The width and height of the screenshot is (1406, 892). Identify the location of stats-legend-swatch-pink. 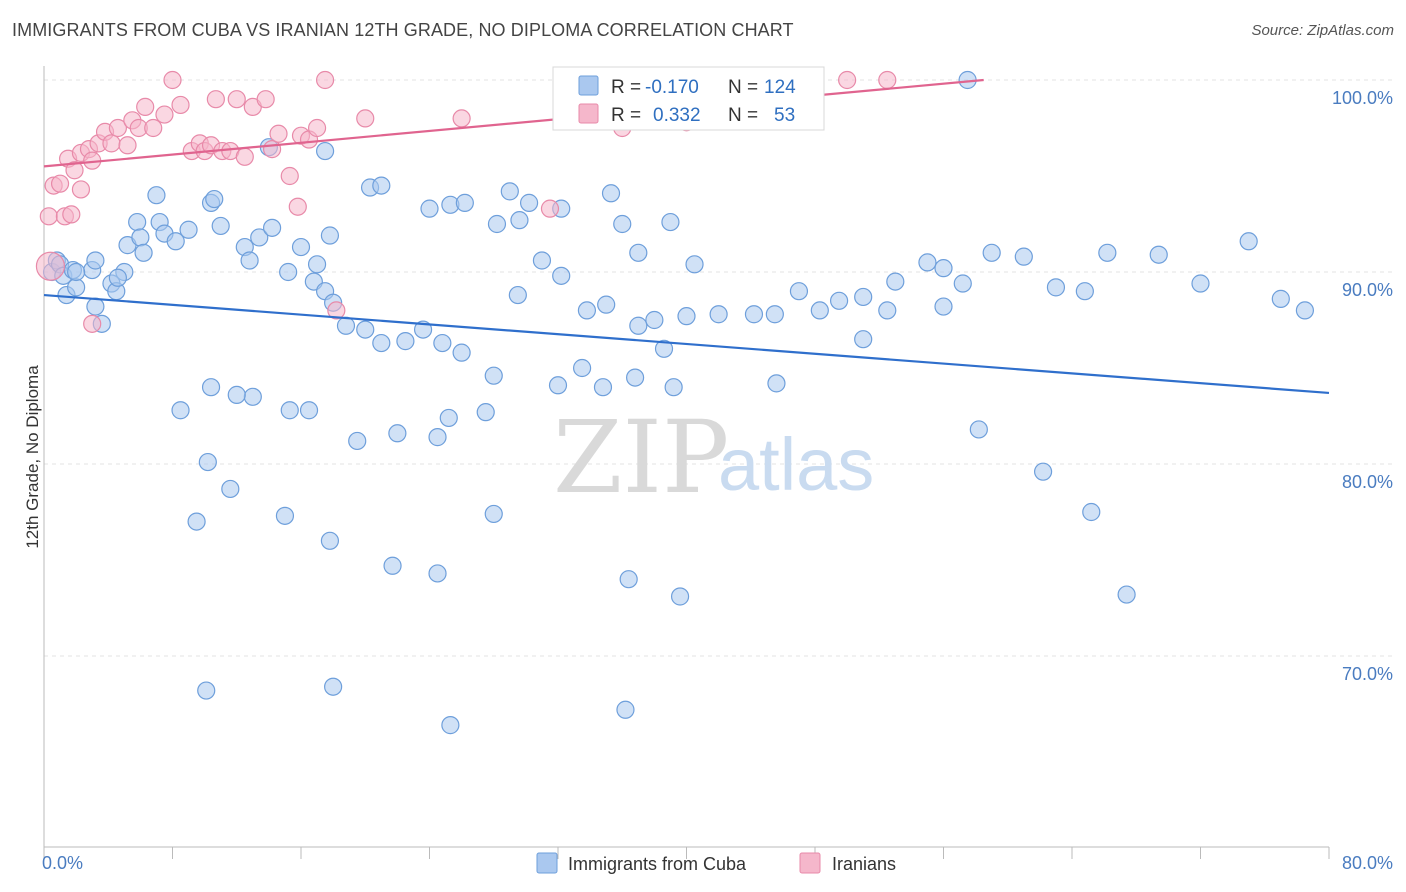
(588, 113).